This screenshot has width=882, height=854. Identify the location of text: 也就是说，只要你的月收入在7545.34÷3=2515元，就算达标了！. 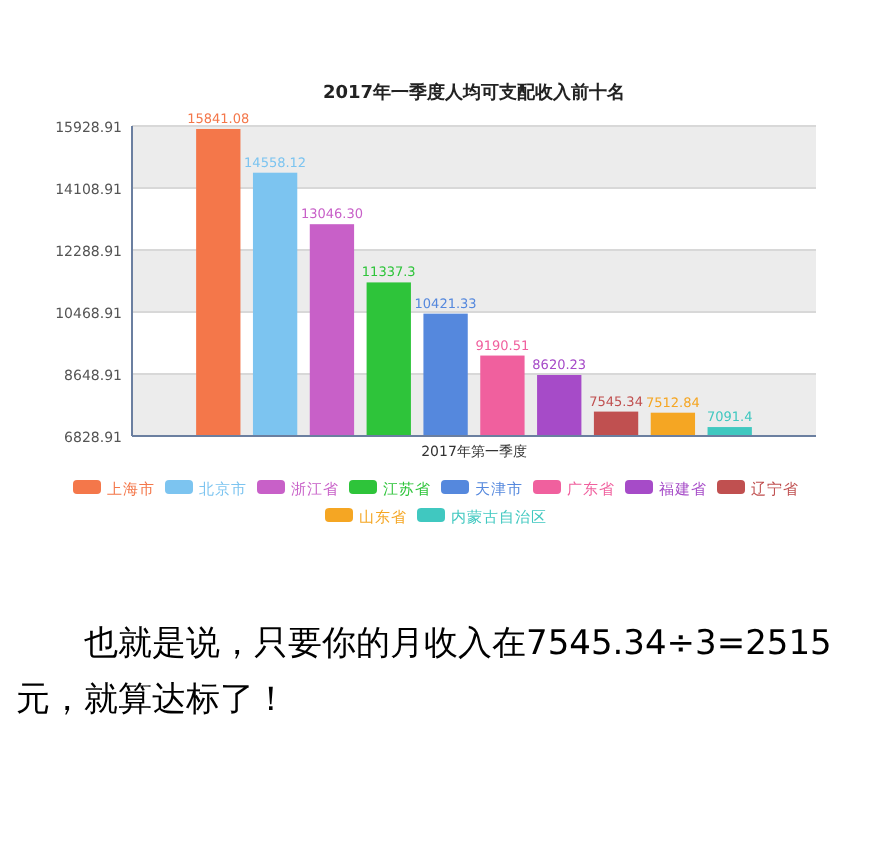
(425, 673).